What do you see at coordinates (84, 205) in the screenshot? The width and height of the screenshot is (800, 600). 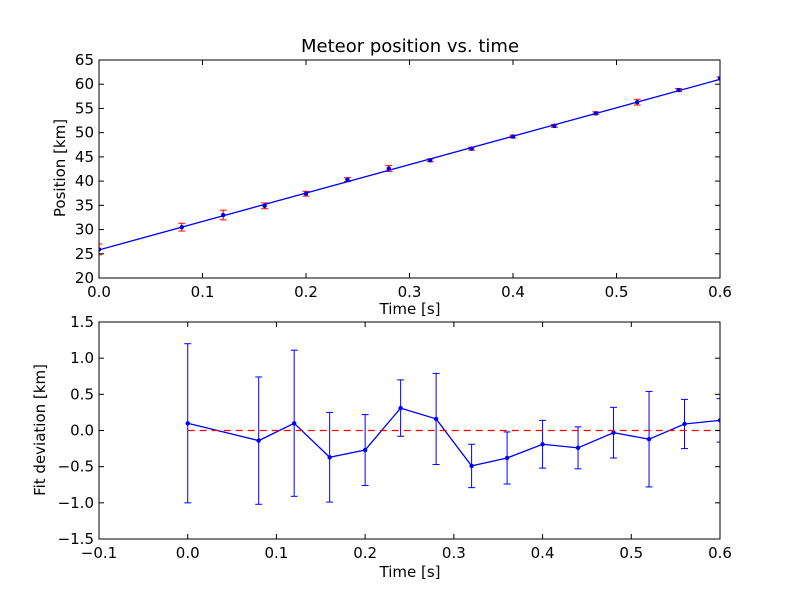 I see `y-tick-label: 35` at bounding box center [84, 205].